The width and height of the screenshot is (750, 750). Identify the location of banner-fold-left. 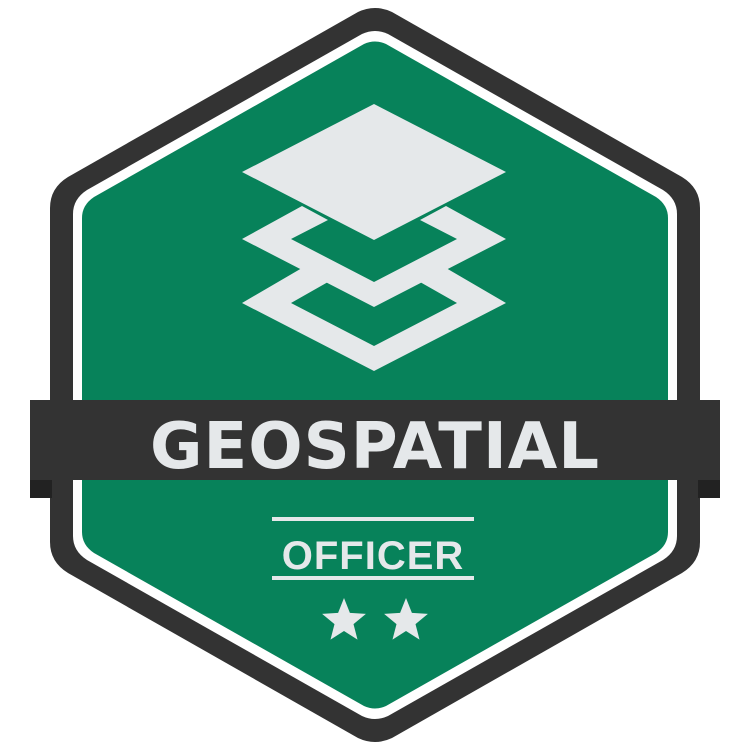
(41, 488).